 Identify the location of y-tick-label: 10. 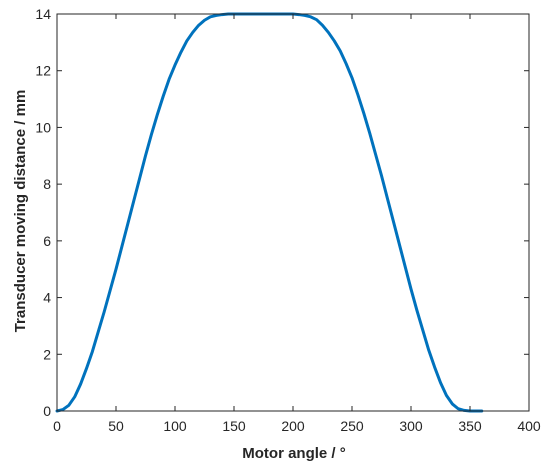
(43, 127).